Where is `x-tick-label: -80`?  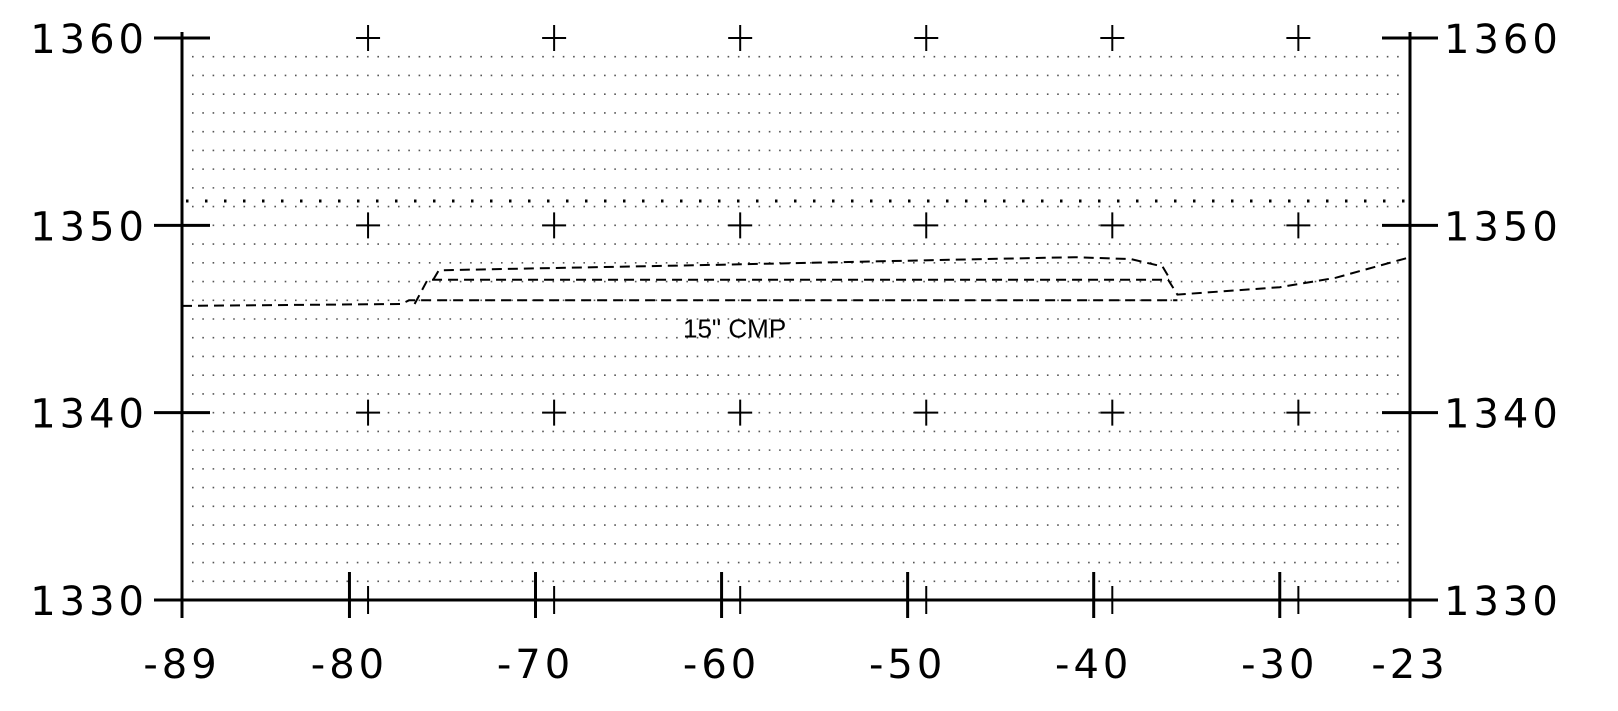 x-tick-label: -80 is located at coordinates (349, 665).